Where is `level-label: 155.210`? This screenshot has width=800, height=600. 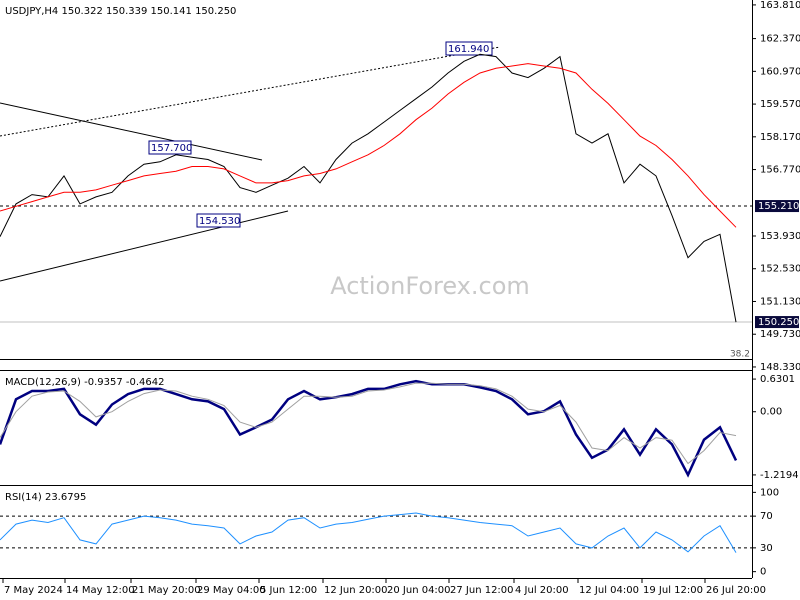
level-label: 155.210 is located at coordinates (778, 206).